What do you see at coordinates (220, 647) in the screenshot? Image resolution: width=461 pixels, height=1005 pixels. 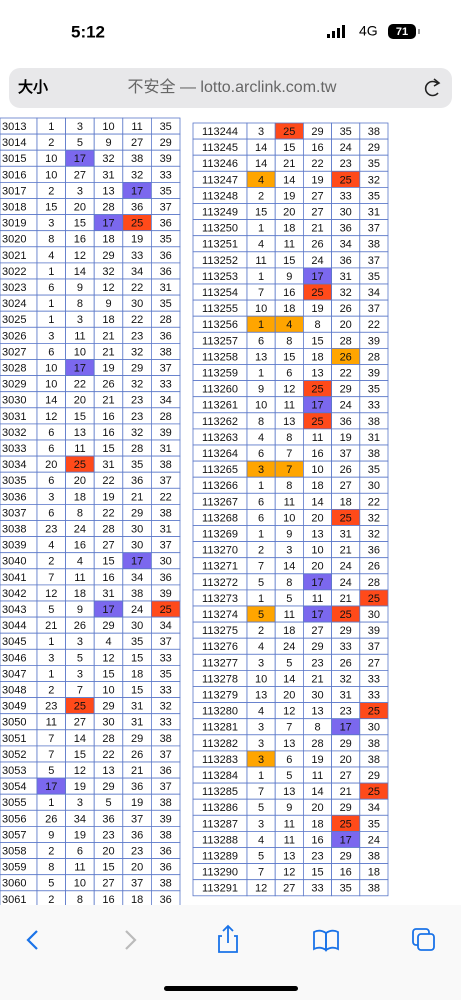 I see `draw-id: 113276` at bounding box center [220, 647].